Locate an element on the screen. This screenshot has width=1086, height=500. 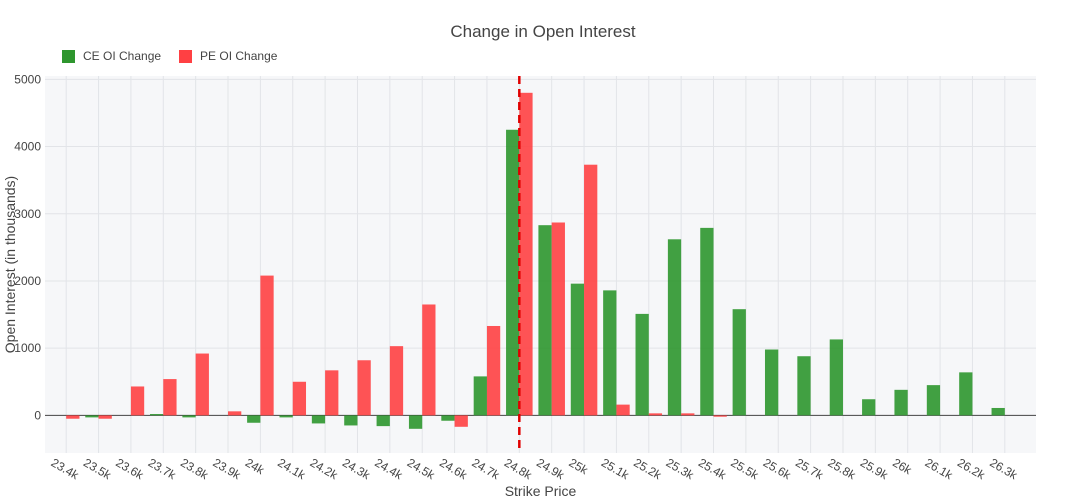
legend-swatch-pe is located at coordinates (186, 56).